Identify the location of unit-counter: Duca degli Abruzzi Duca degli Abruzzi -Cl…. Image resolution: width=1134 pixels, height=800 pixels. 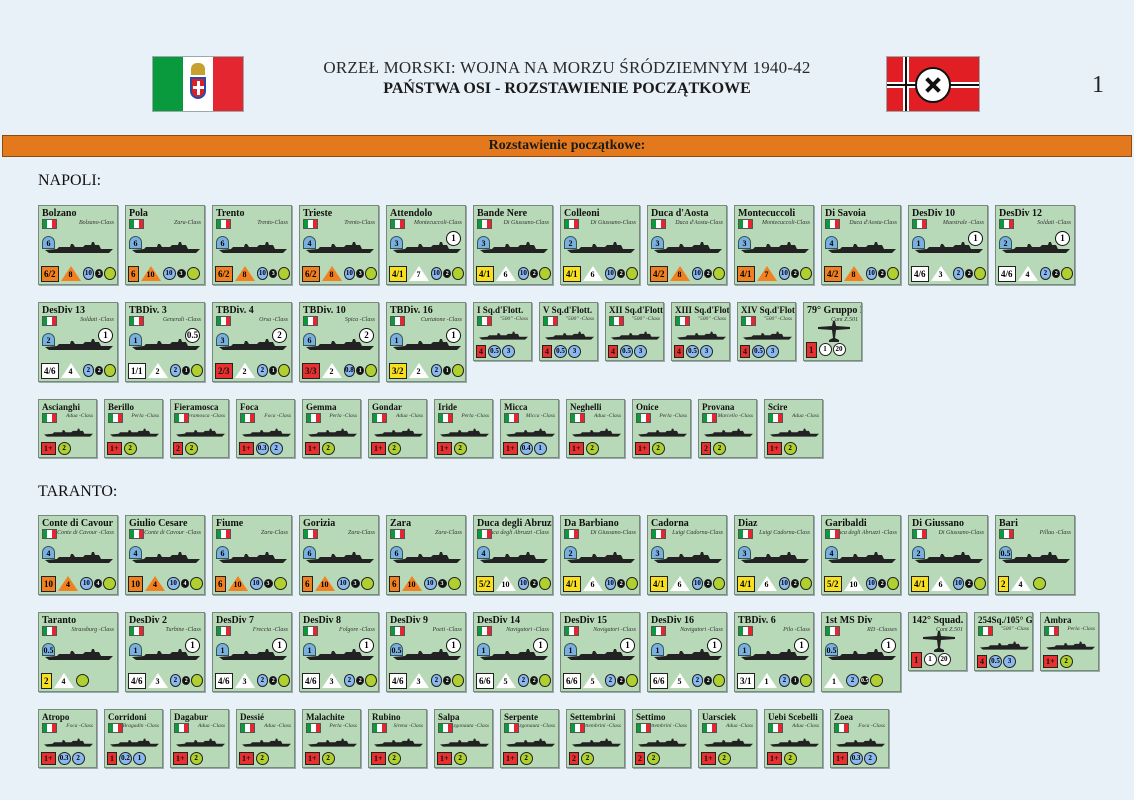
(513, 555).